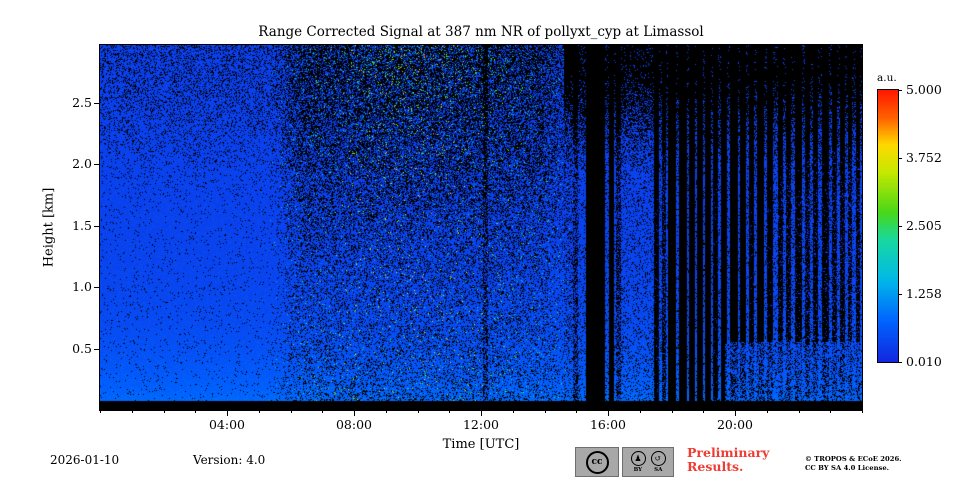 The height and width of the screenshot is (480, 960). I want to click on y-tick-label: 1.5, so click(82, 225).